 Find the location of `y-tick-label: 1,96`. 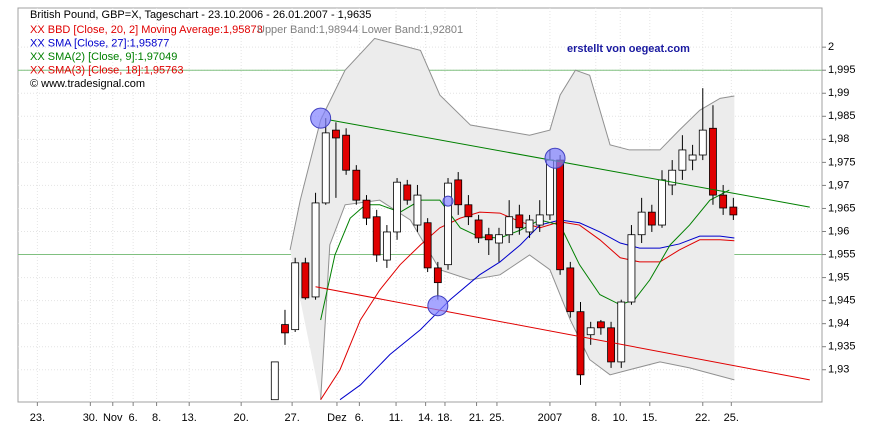

y-tick-label: 1,96 is located at coordinates (838, 231).